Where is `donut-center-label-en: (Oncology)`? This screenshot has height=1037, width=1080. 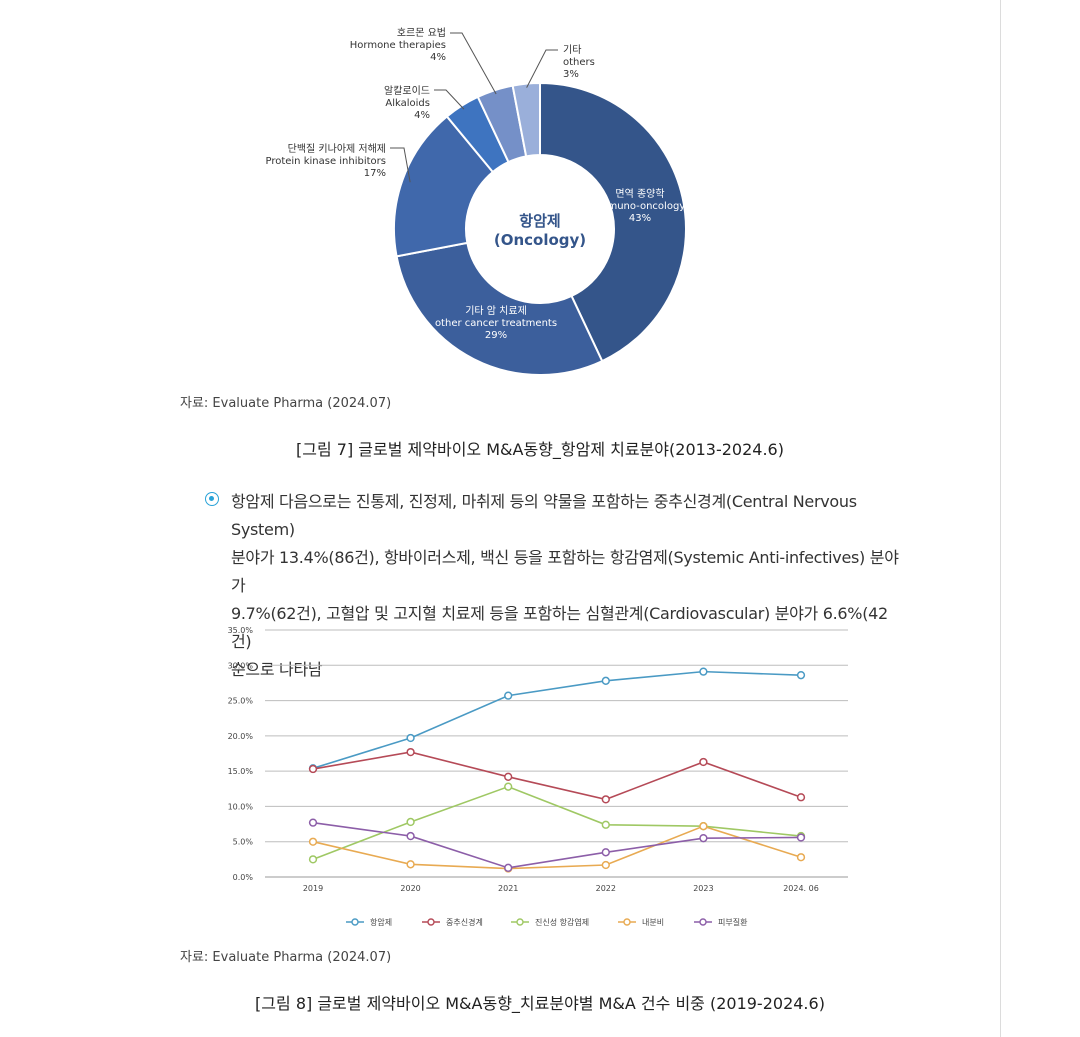
donut-center-label-en: (Oncology) is located at coordinates (540, 240).